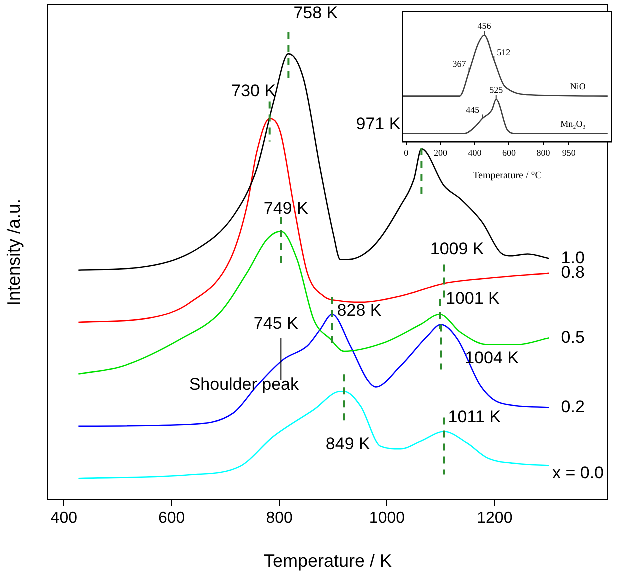  I want to click on series-label: NiO, so click(578, 87).